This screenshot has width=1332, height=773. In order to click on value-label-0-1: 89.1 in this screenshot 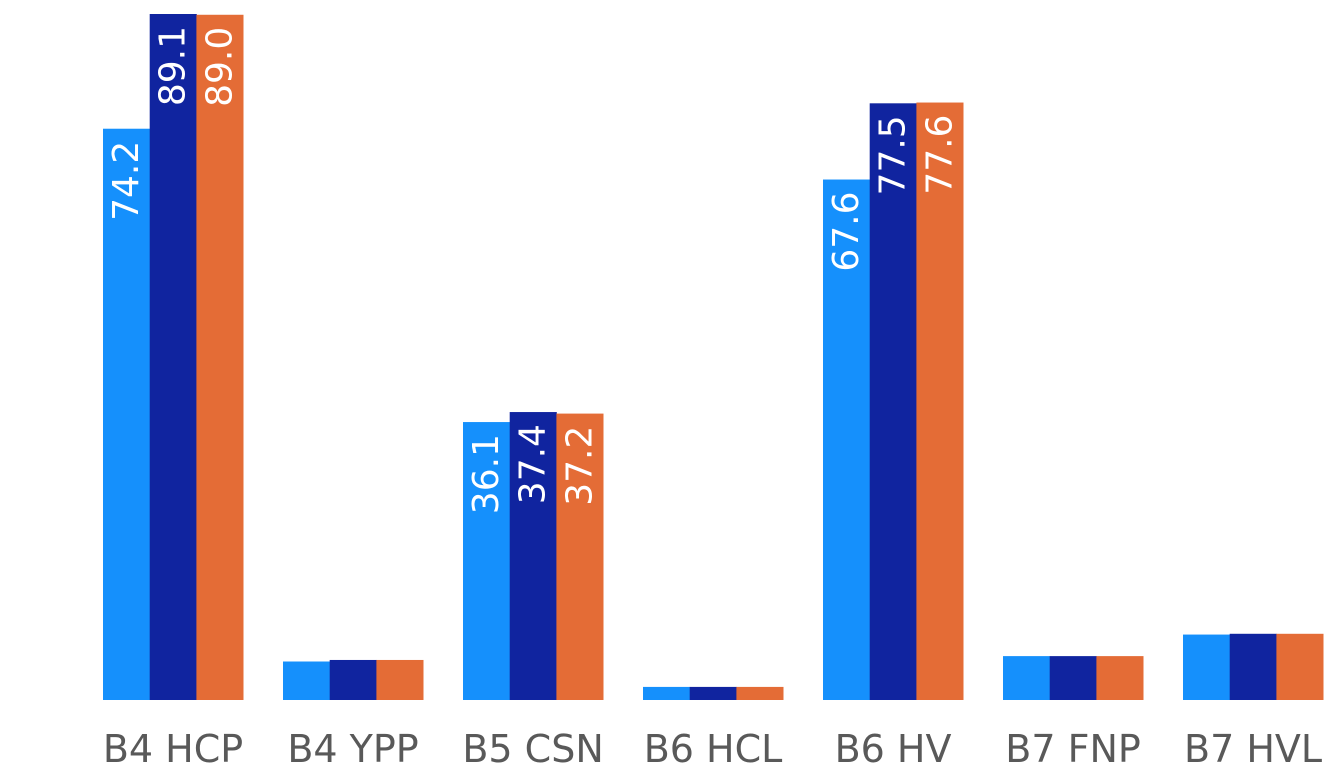, I will do `click(173, 66)`.